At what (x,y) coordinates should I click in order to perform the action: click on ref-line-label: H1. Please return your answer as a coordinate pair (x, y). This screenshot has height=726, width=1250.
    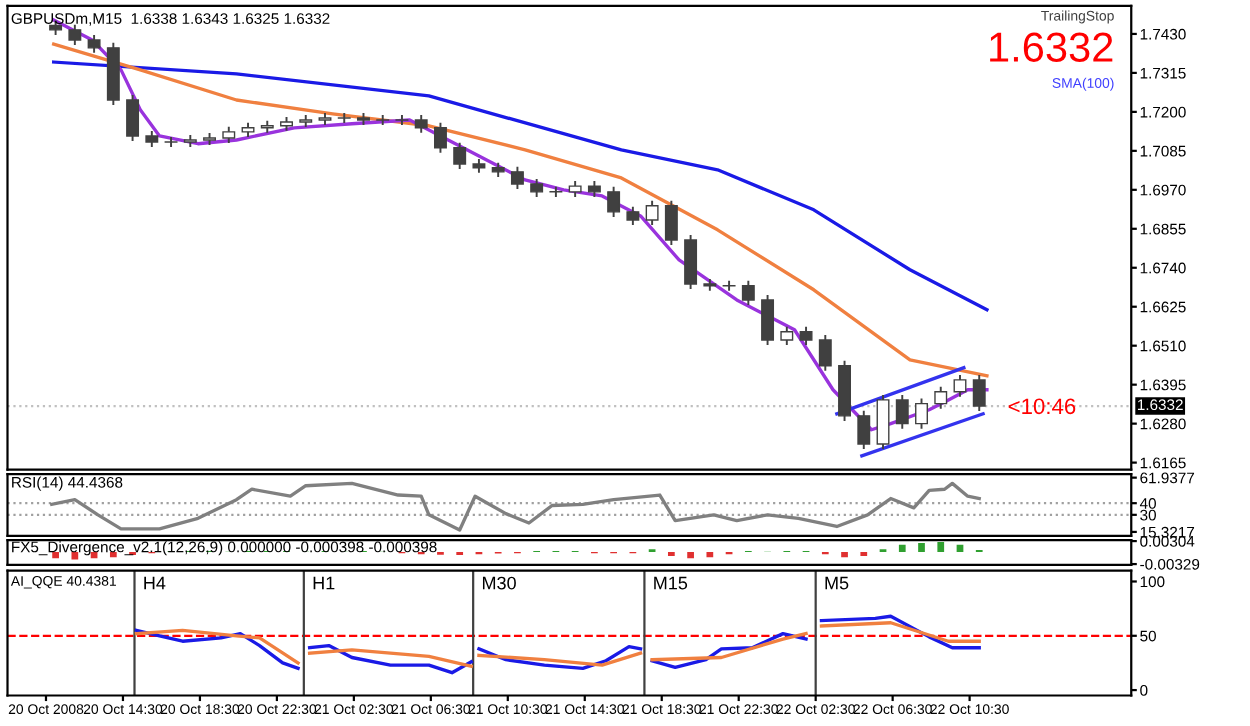
    Looking at the image, I should click on (324, 583).